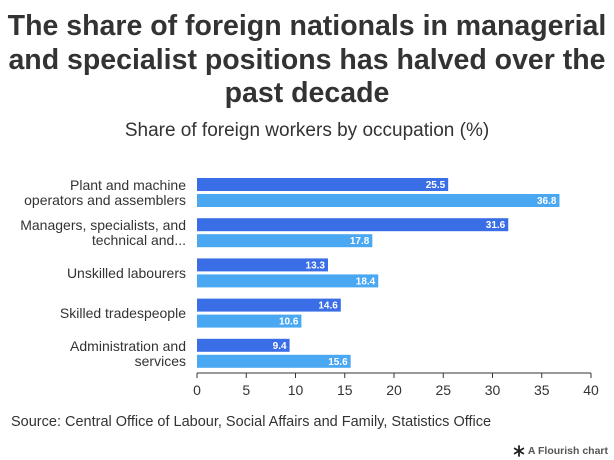 The image size is (614, 460). What do you see at coordinates (316, 265) in the screenshot?
I see `data-label: 13.3` at bounding box center [316, 265].